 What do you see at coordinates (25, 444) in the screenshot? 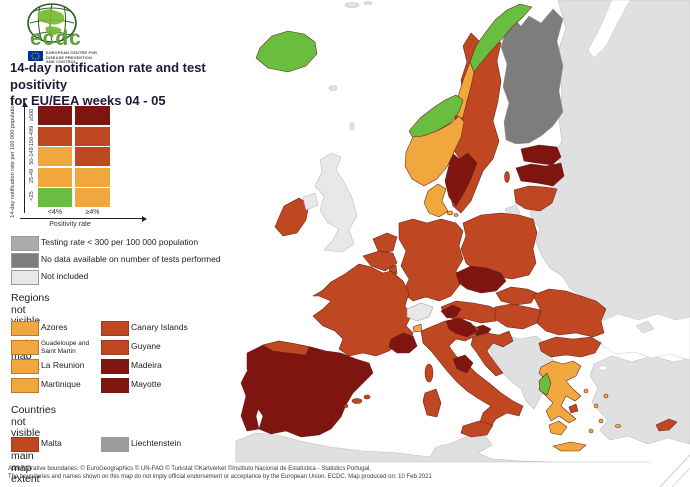
I see `country-swatch-malta` at bounding box center [25, 444].